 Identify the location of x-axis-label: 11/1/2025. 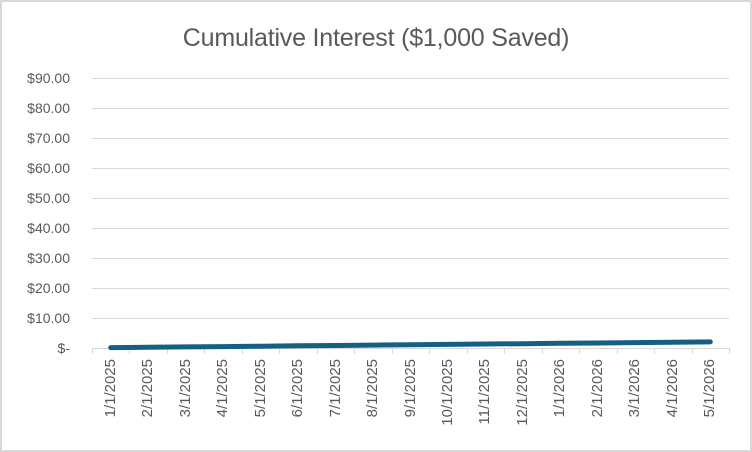
(485, 392).